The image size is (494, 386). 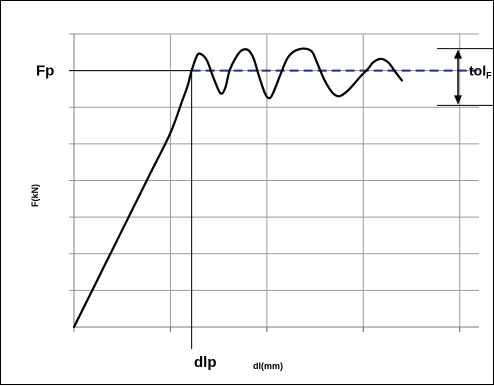 I want to click on tolerance-marker, so click(x=465, y=77).